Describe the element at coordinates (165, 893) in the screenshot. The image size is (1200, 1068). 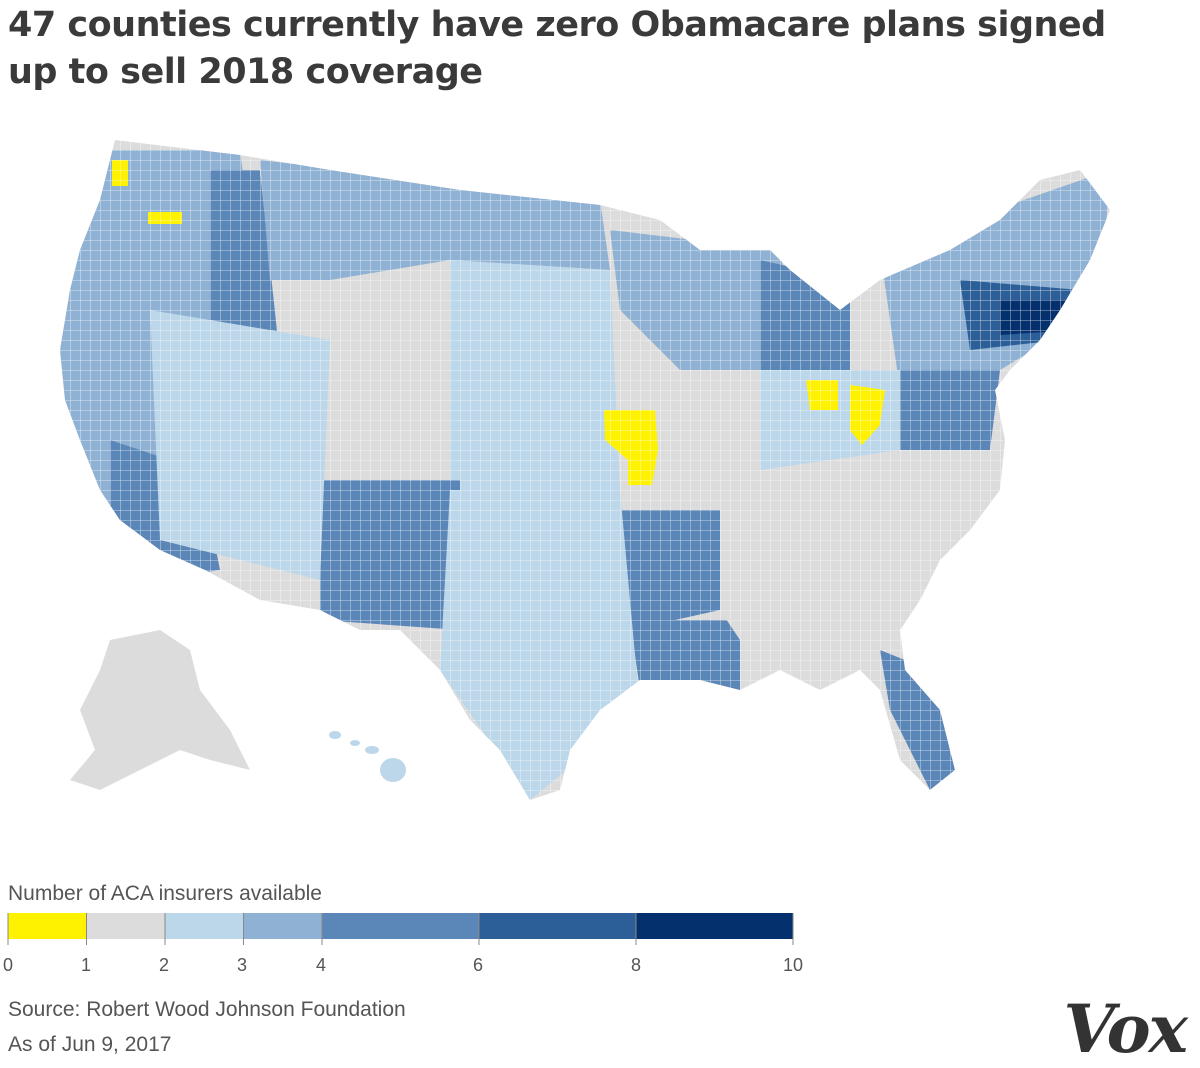
I see `legend-title: Number of ACA insurers available` at that location.